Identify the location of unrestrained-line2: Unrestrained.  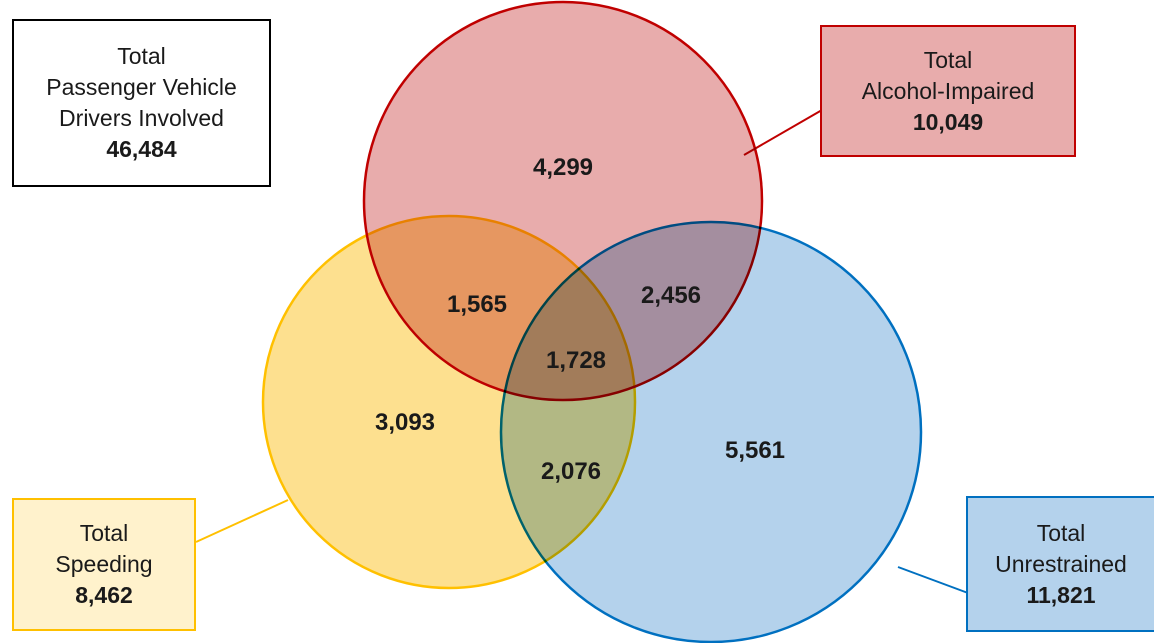
(1061, 563).